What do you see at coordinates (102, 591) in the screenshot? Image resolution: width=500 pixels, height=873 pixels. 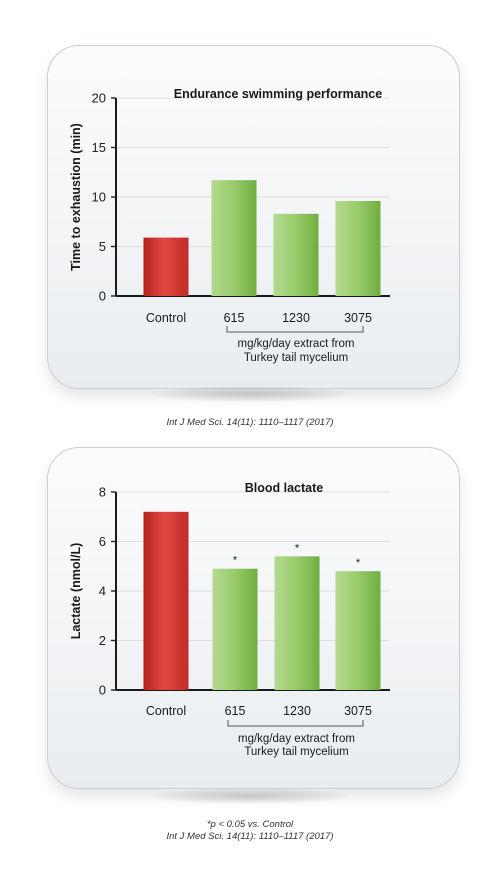 I see `y-tick-label: 4` at bounding box center [102, 591].